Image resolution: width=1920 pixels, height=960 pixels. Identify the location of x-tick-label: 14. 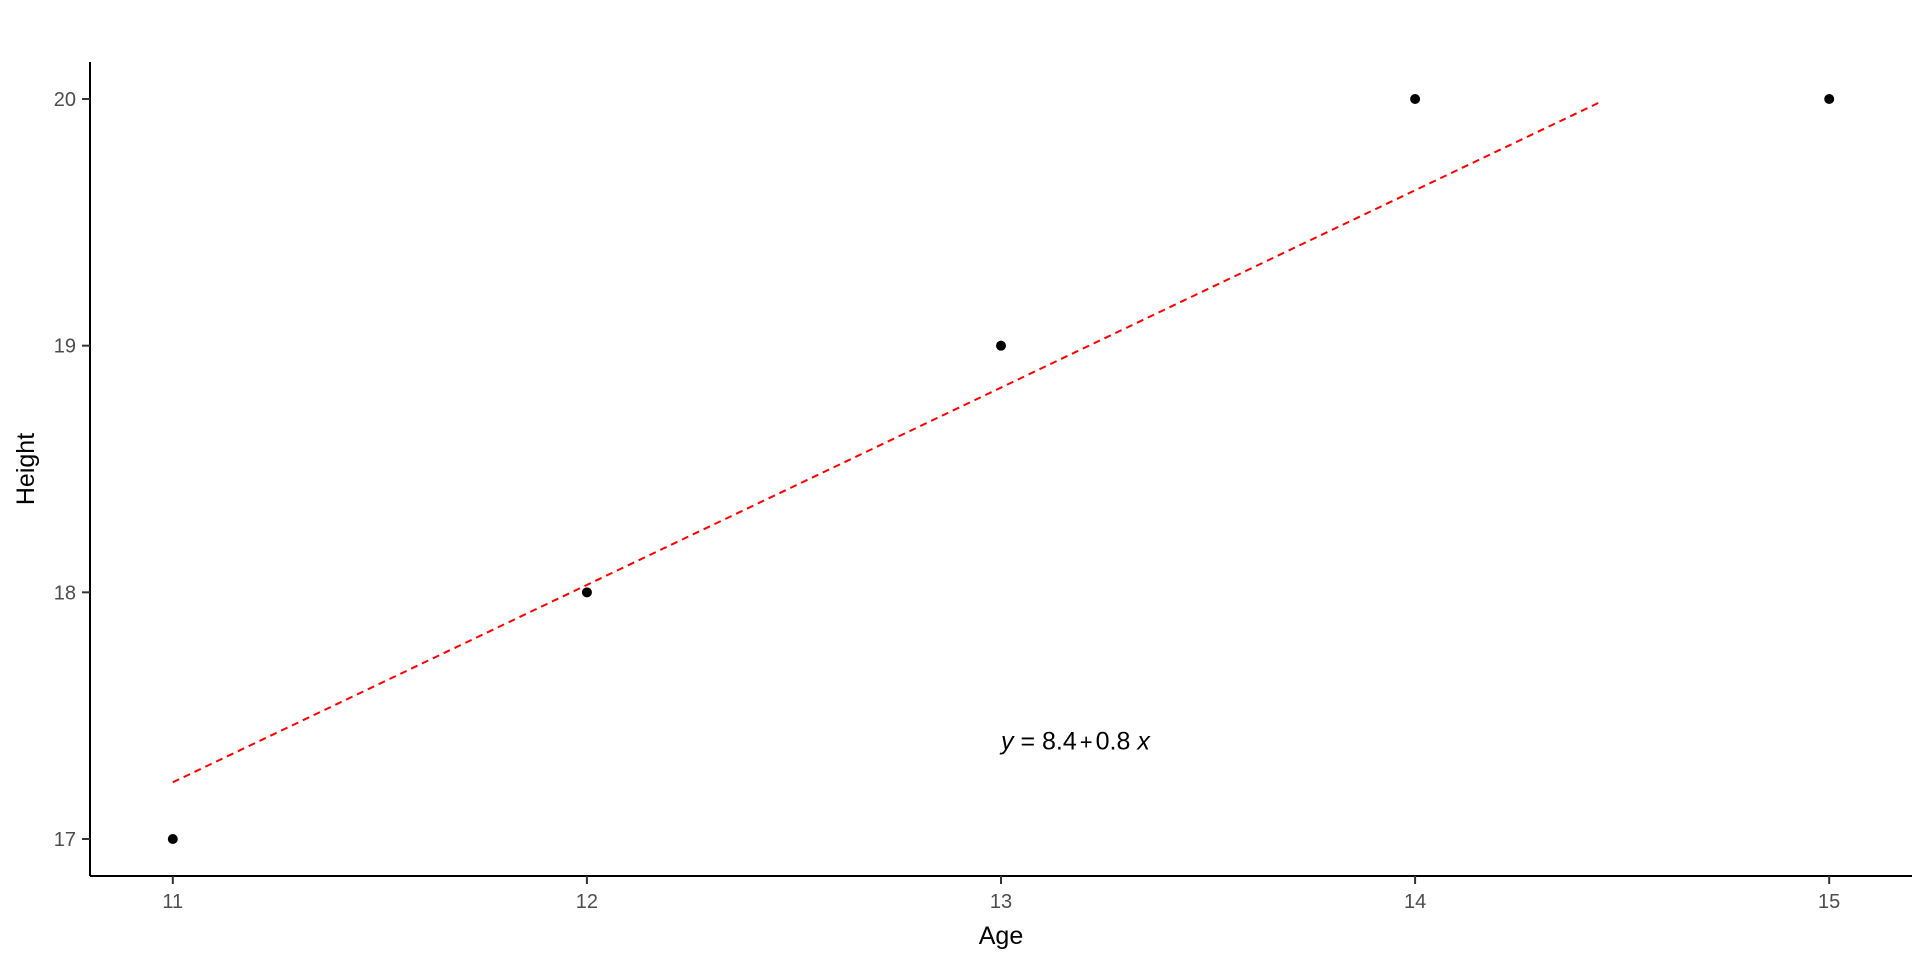
(1415, 902).